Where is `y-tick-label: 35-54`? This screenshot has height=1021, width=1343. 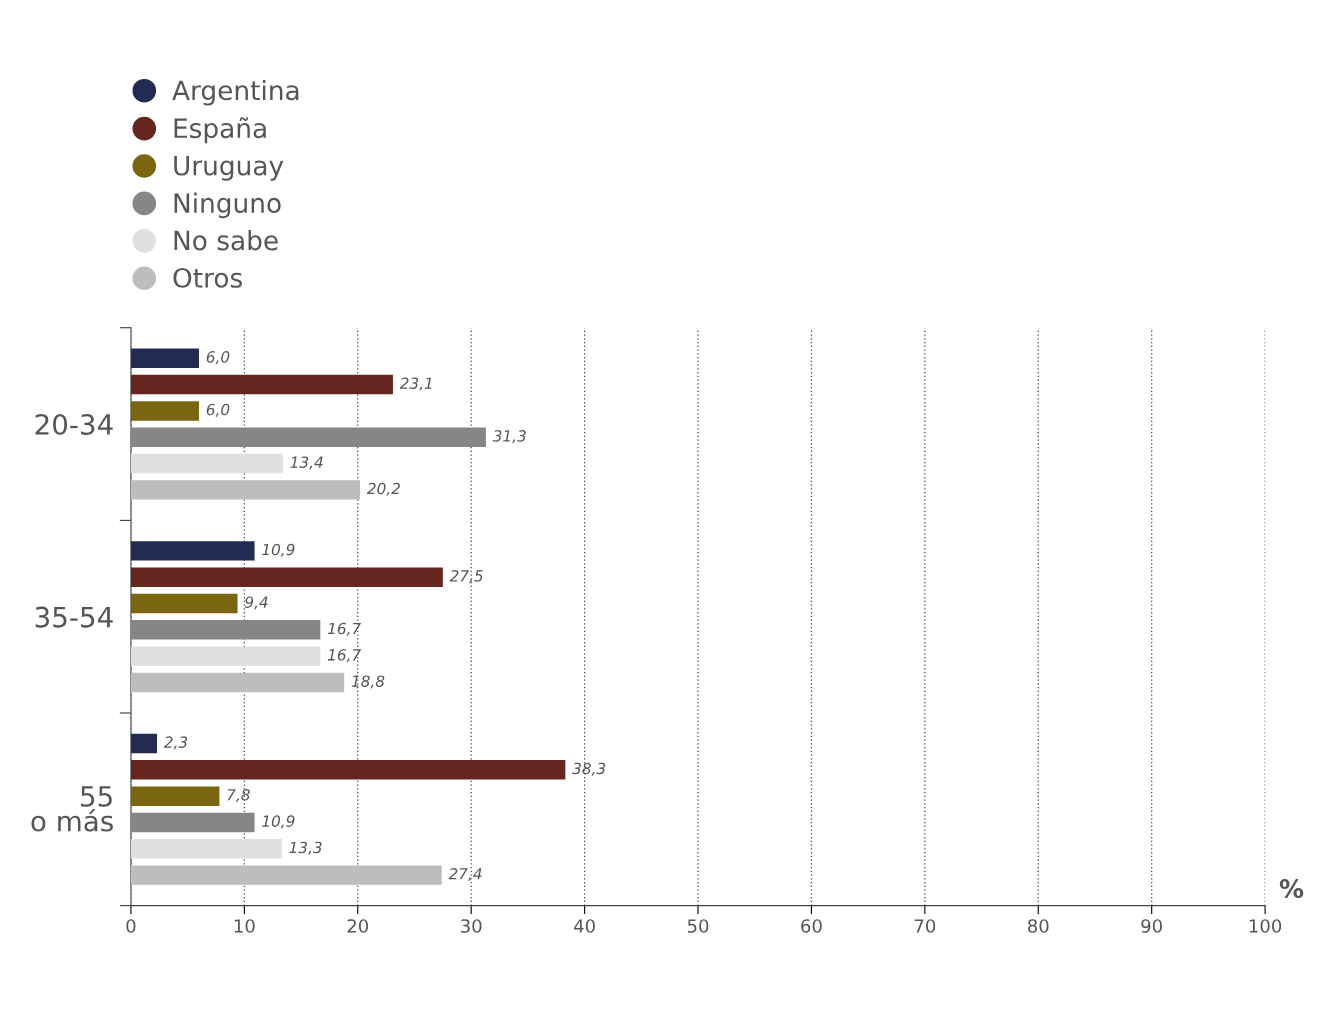
y-tick-label: 35-54 is located at coordinates (74, 617).